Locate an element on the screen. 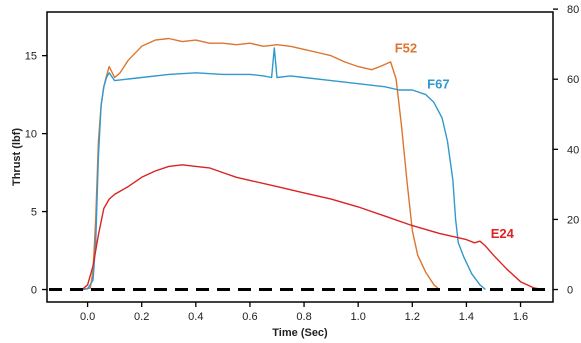 This screenshot has height=343, width=581. series-label-e24: E24 is located at coordinates (503, 233).